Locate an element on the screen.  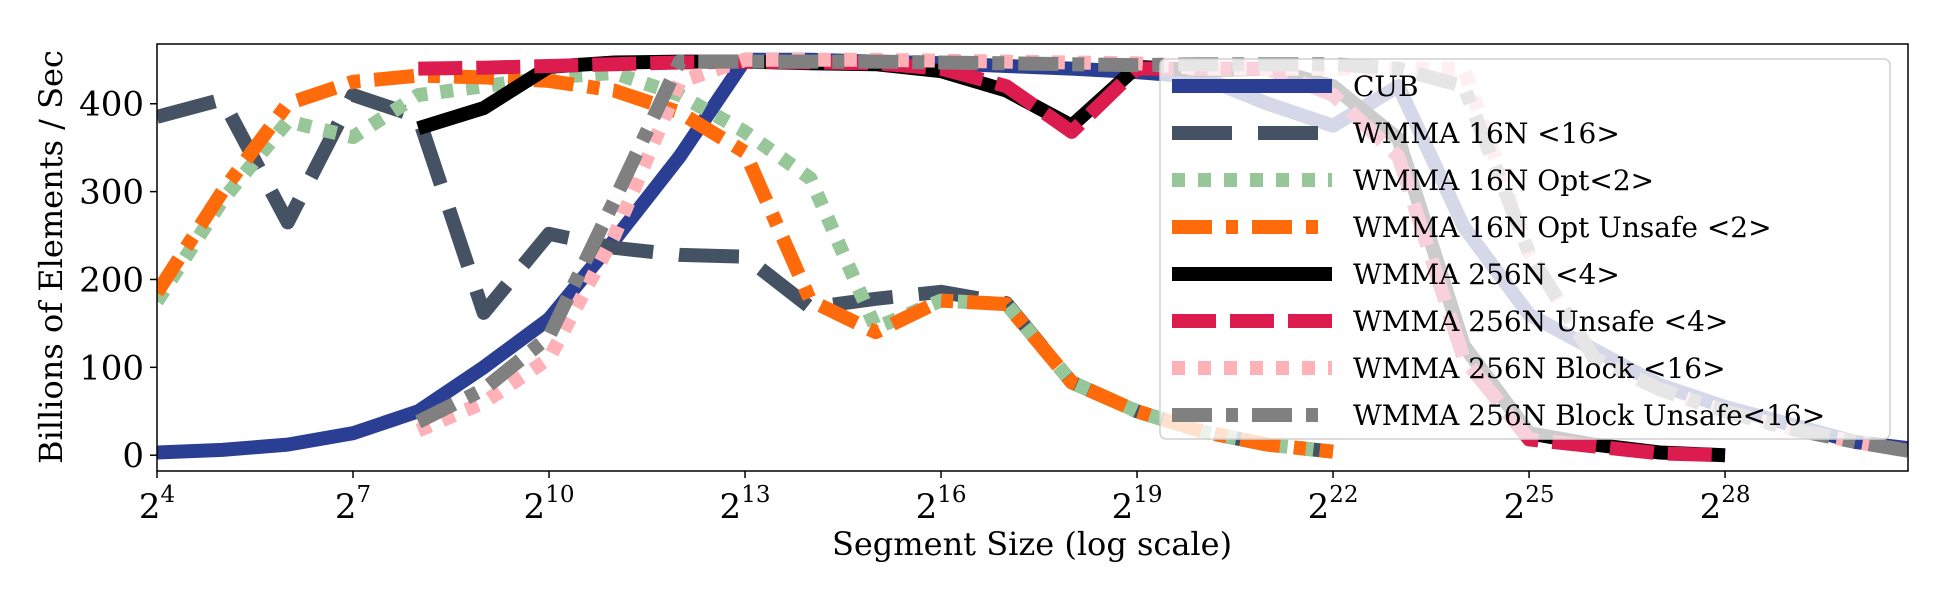
x-tick-exponent: 16 is located at coordinates (951, 495).